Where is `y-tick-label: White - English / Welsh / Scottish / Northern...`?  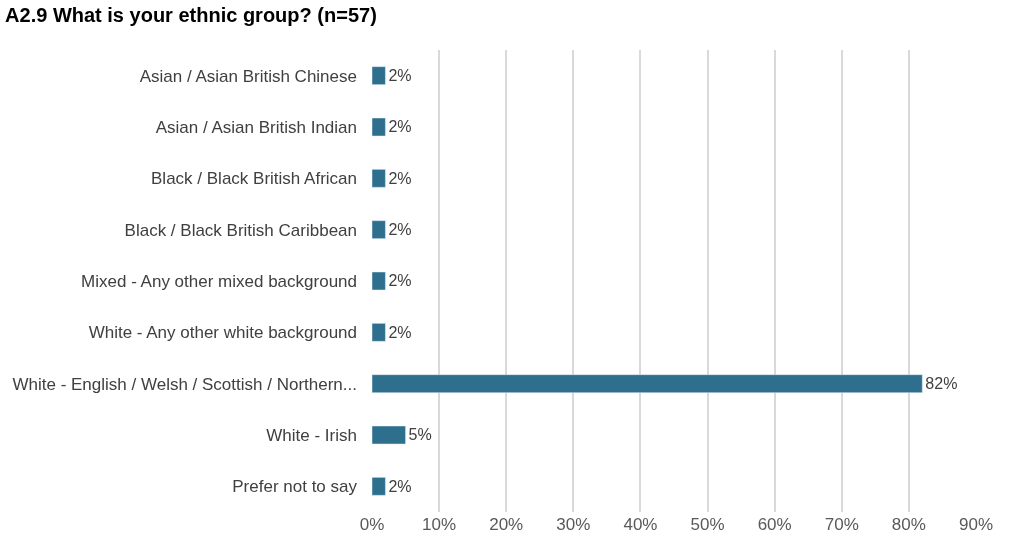 y-tick-label: White - English / Welsh / Scottish / Northern... is located at coordinates (184, 384).